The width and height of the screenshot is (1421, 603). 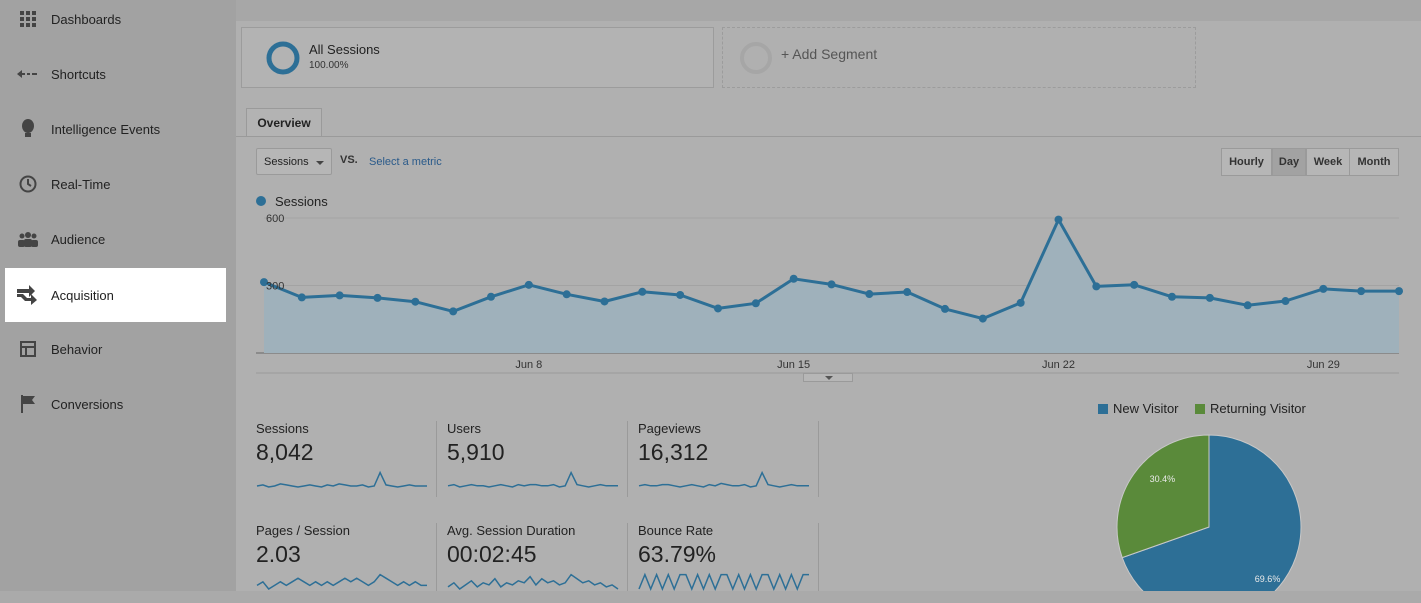 I want to click on metric-value: 00:02:45, so click(x=492, y=554).